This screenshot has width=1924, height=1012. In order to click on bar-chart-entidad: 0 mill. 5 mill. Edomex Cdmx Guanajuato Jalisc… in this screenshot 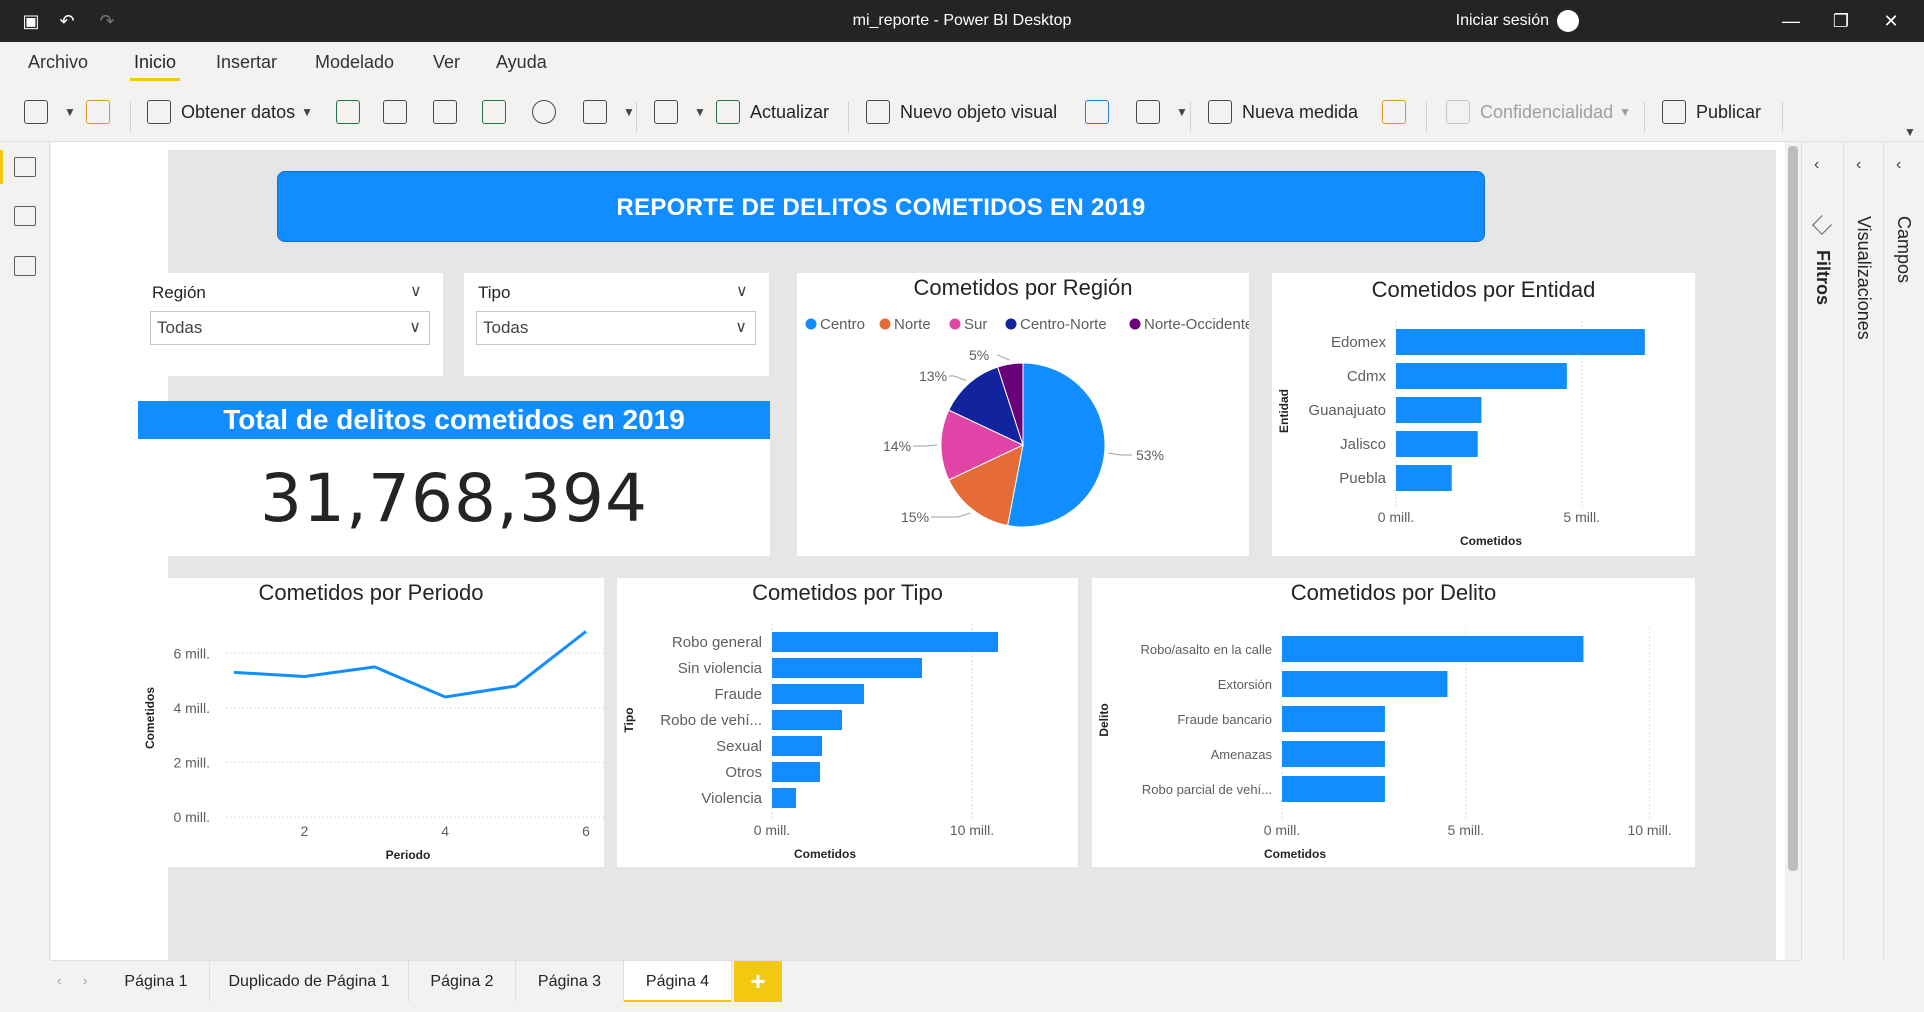, I will do `click(1461, 434)`.